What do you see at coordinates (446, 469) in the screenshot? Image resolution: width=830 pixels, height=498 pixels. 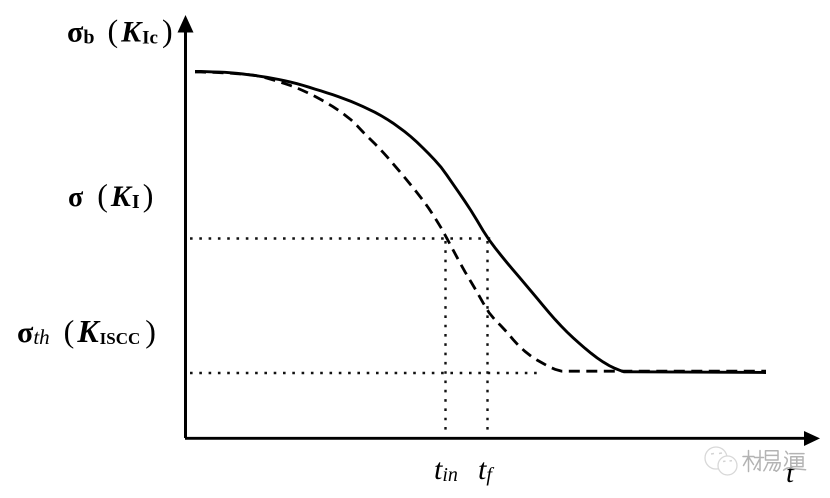 I see `svg-text: tin` at bounding box center [446, 469].